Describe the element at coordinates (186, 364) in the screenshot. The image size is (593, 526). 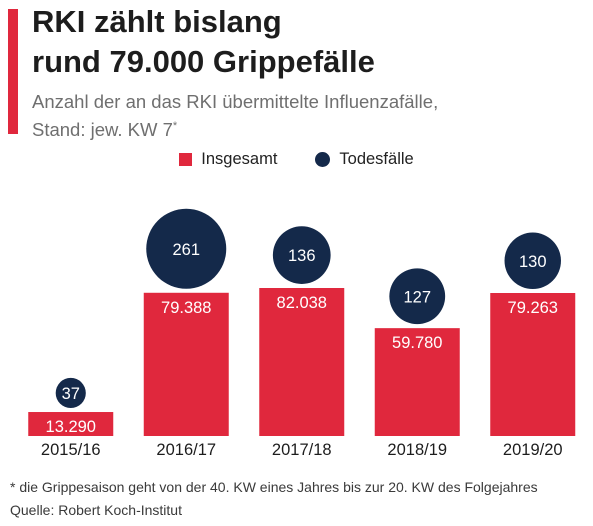
I see `bar-2016/17` at that location.